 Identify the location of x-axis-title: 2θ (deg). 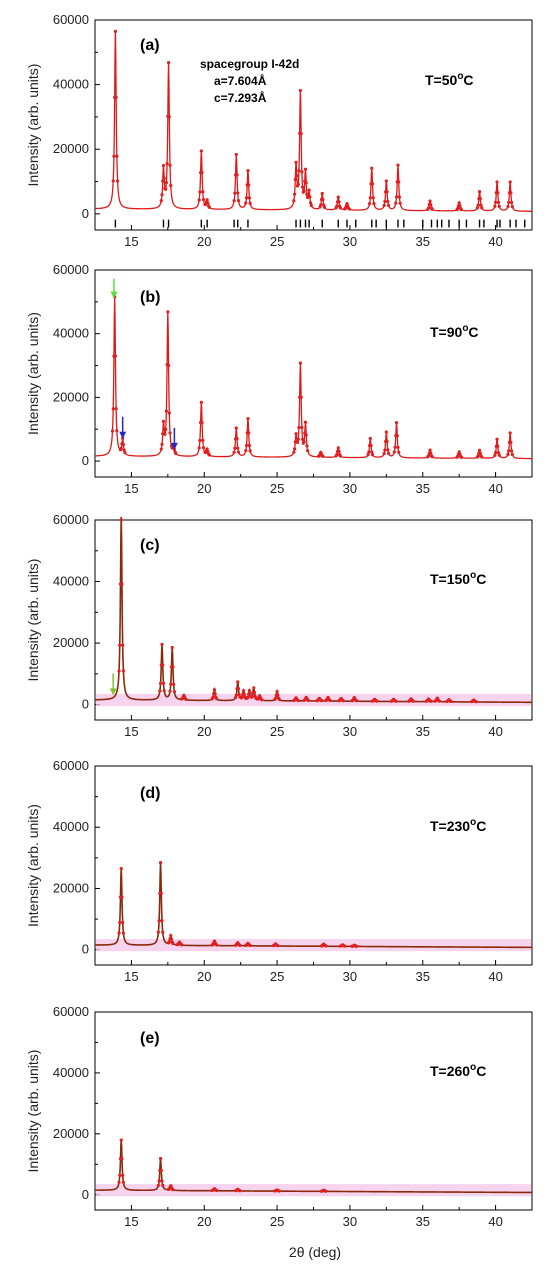
(315, 1252).